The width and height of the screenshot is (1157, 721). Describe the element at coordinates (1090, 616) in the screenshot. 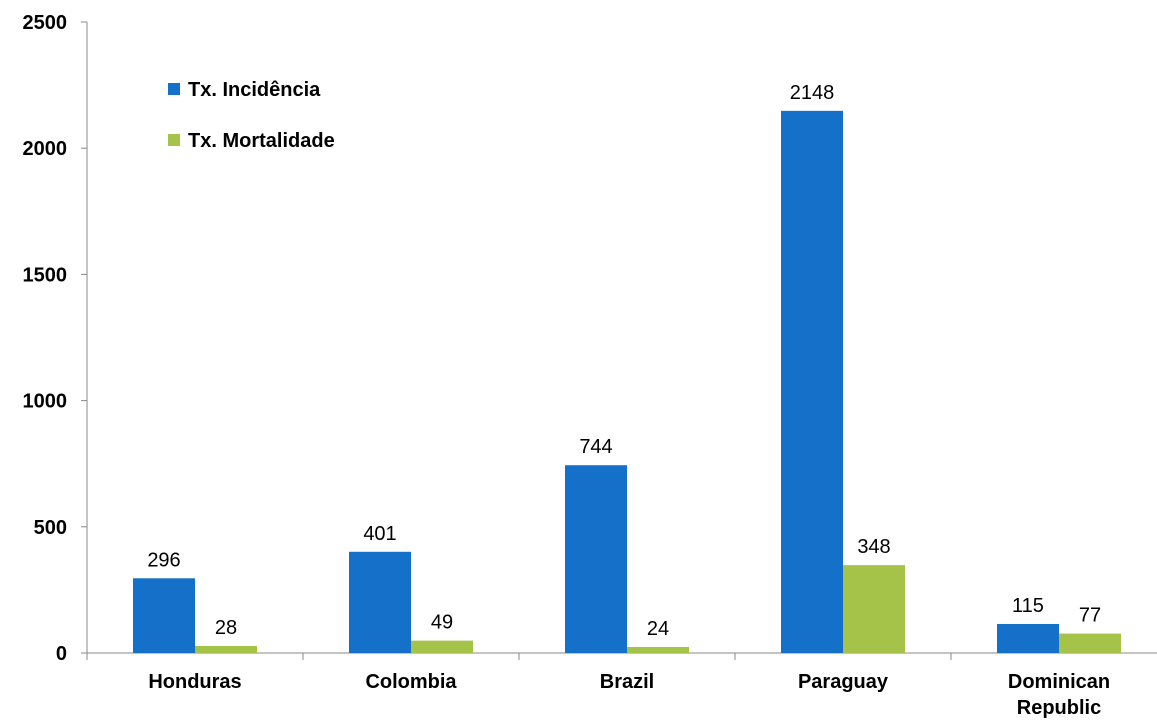

I see `bar-value-label: 77` at that location.